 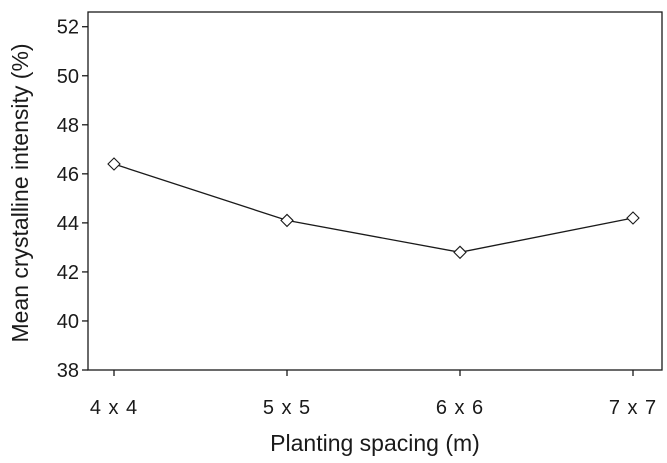 I want to click on x-tick-label: 4 x 4, so click(x=114, y=408).